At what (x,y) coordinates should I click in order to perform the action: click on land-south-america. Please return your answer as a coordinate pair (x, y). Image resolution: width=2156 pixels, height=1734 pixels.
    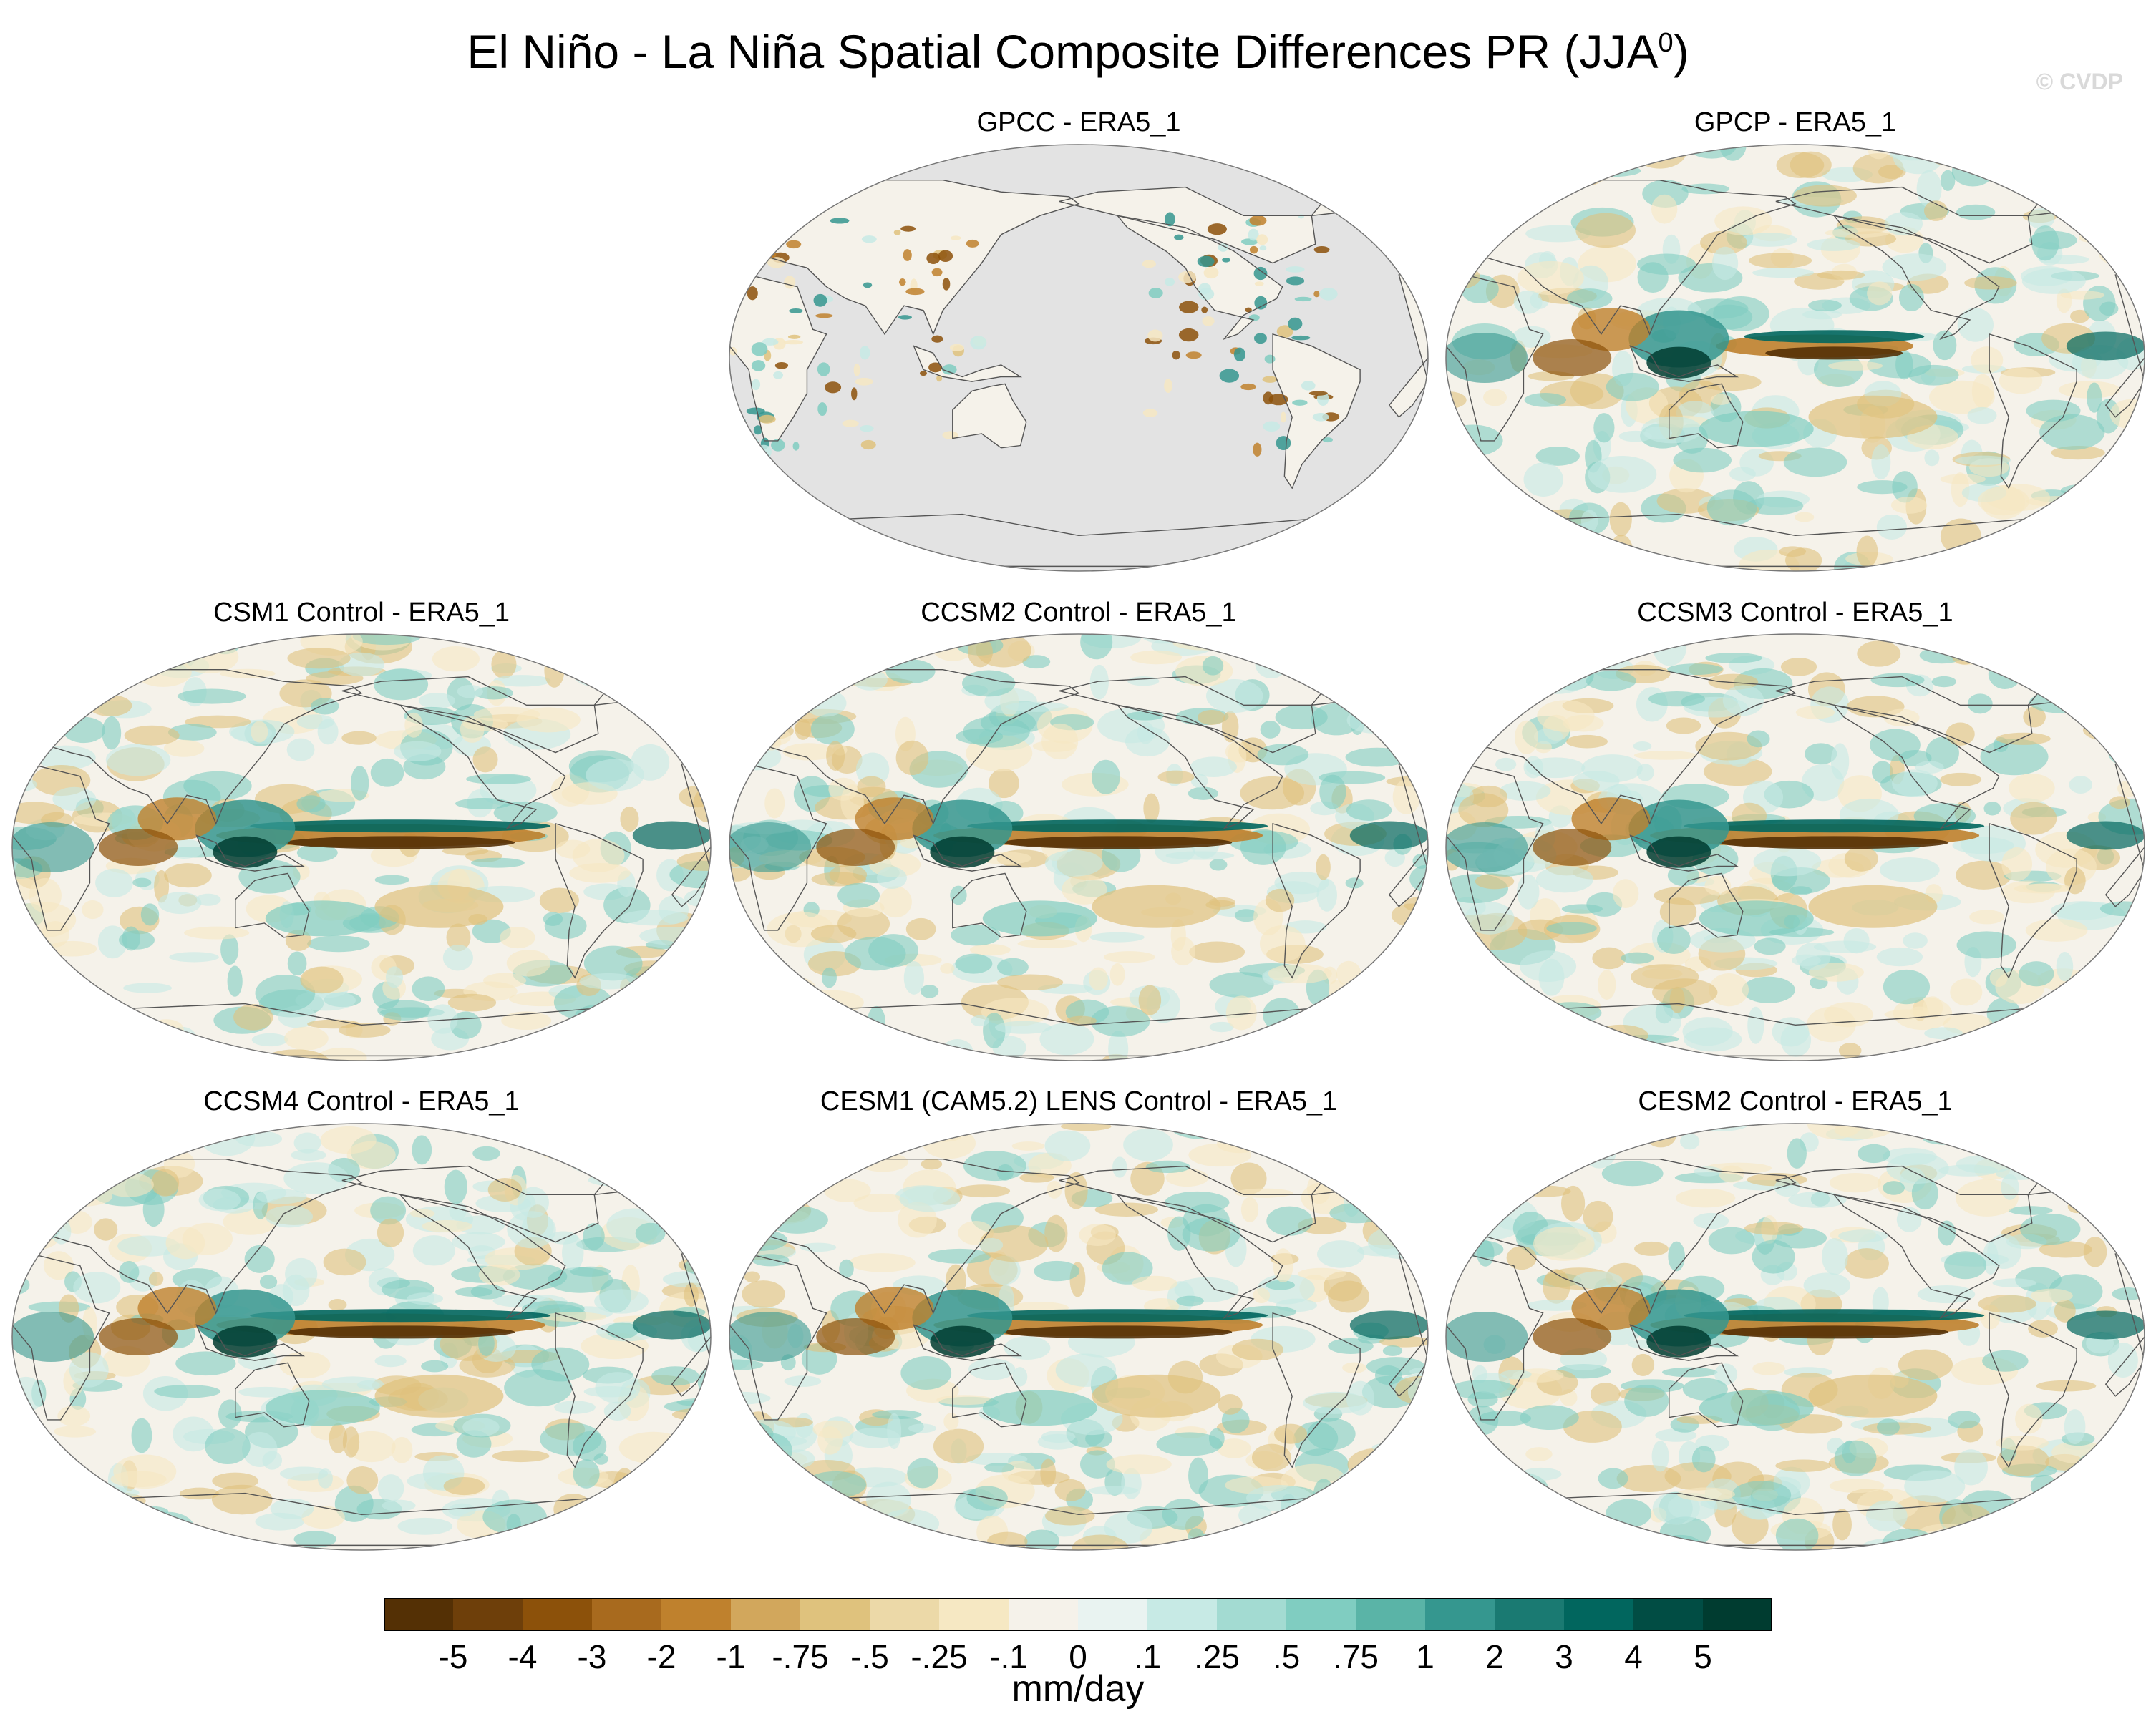
    Looking at the image, I should click on (1317, 411).